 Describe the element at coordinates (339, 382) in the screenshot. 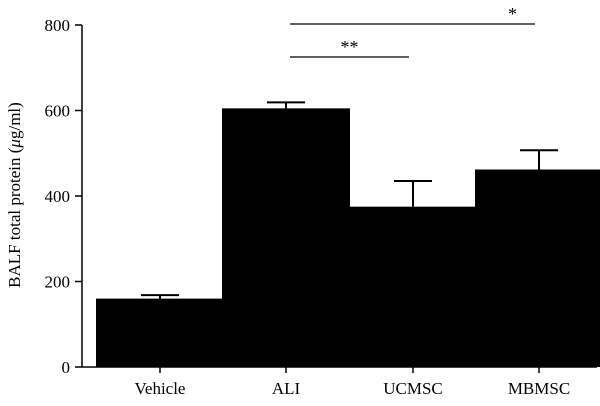

I see `x-axis: Vehicle ALI UCMSC MBMSC` at that location.